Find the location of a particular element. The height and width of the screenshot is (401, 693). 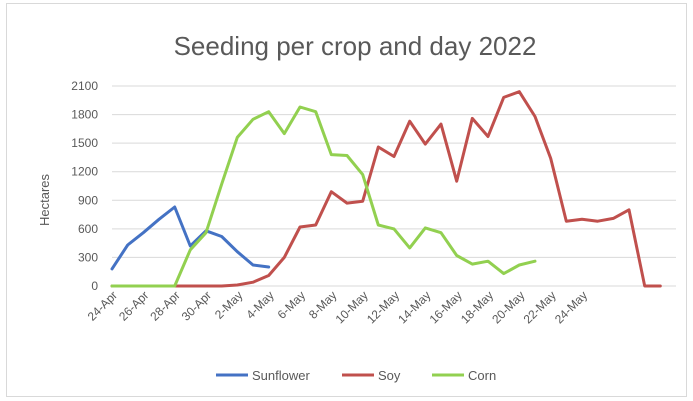

x-tick-label: 24-Apr is located at coordinates (102, 305).